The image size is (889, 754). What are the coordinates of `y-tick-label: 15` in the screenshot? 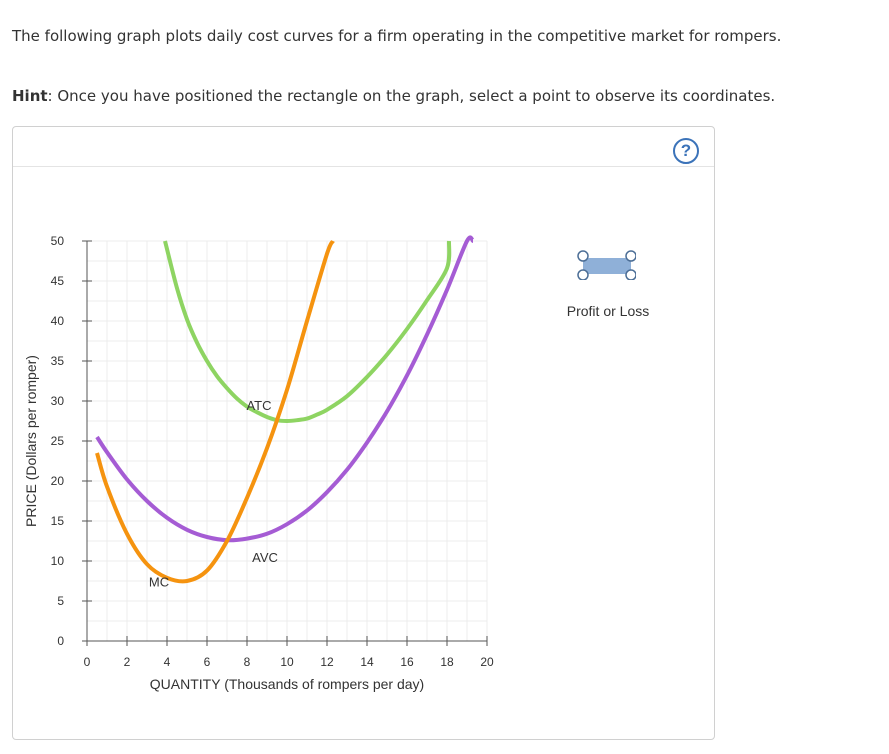 It's located at (58, 521).